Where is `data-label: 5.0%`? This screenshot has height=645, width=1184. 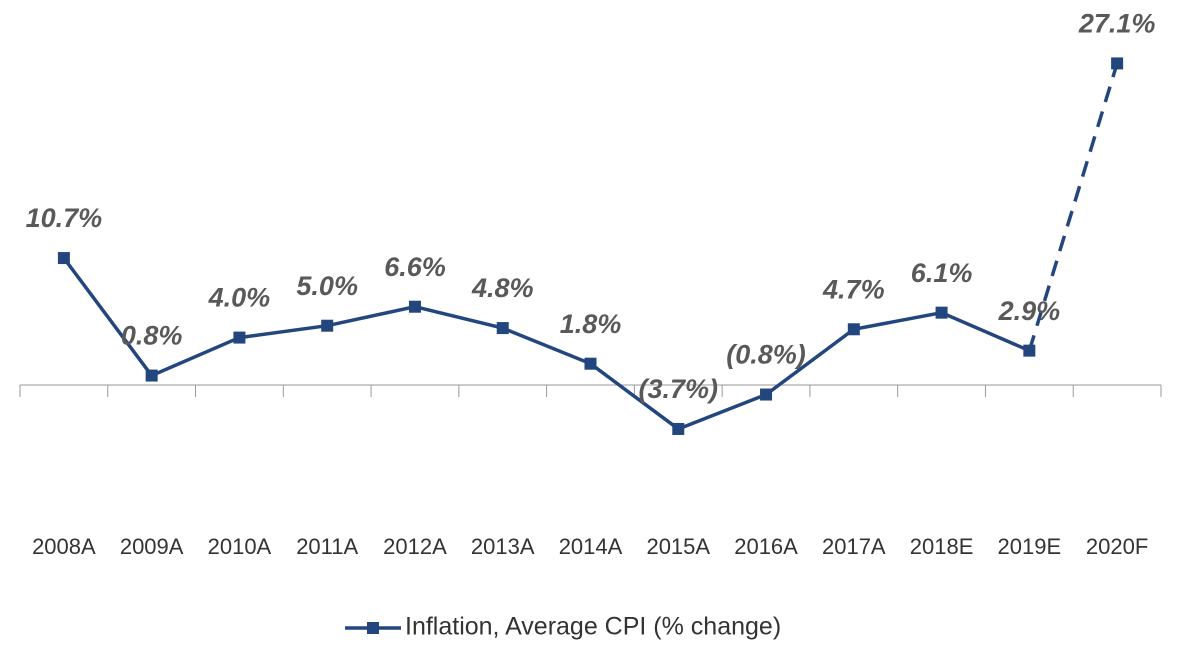
data-label: 5.0% is located at coordinates (327, 286).